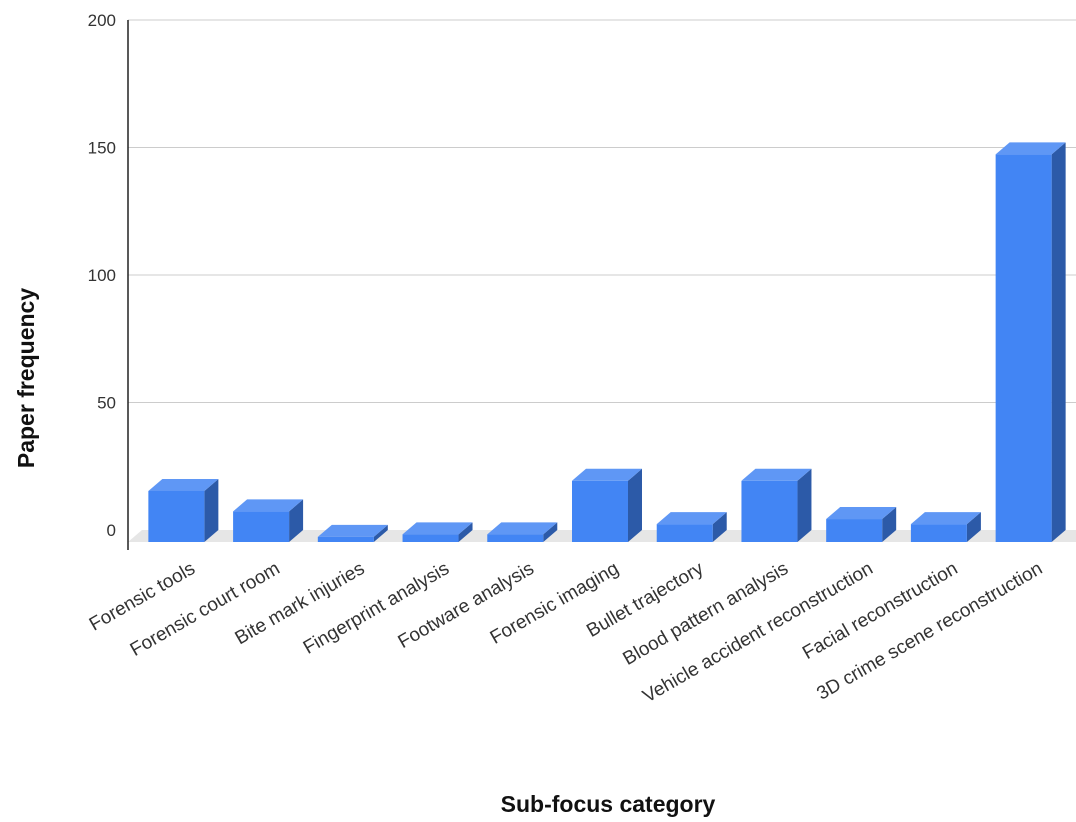  What do you see at coordinates (205, 609) in the screenshot?
I see `x-category-label: Forensic court room` at bounding box center [205, 609].